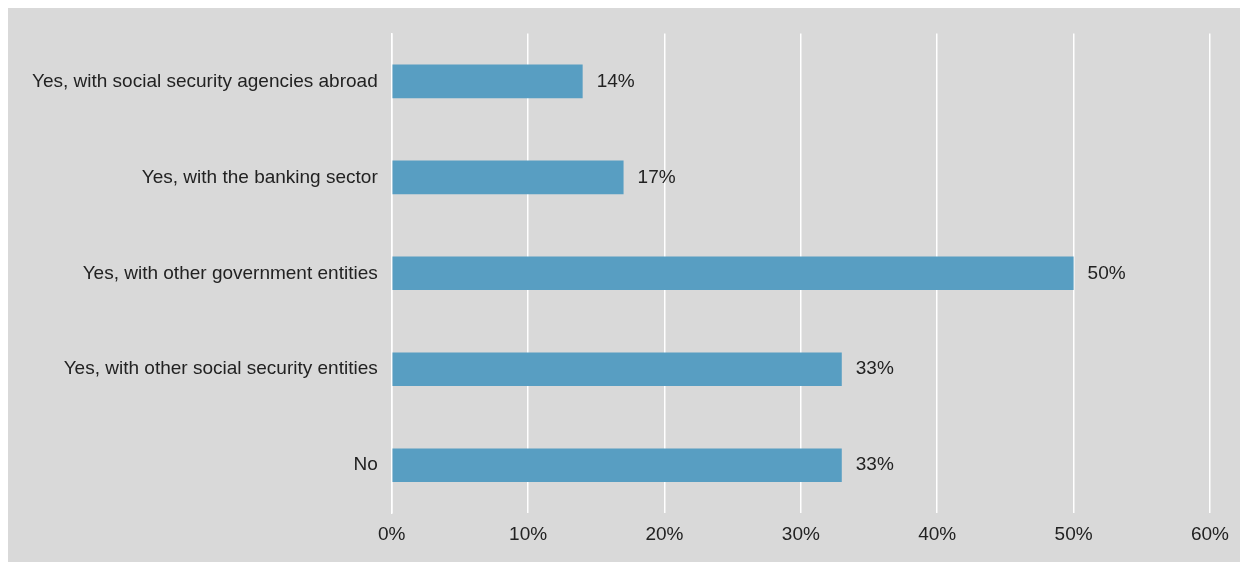 The width and height of the screenshot is (1248, 570). What do you see at coordinates (1106, 272) in the screenshot?
I see `data-label: 50%` at bounding box center [1106, 272].